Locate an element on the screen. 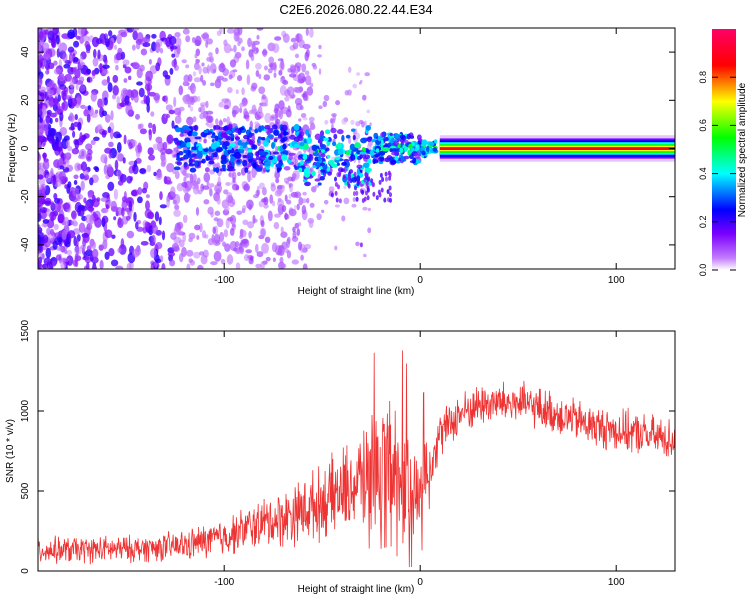  colorbar-tick-label: 0.2 is located at coordinates (703, 222).